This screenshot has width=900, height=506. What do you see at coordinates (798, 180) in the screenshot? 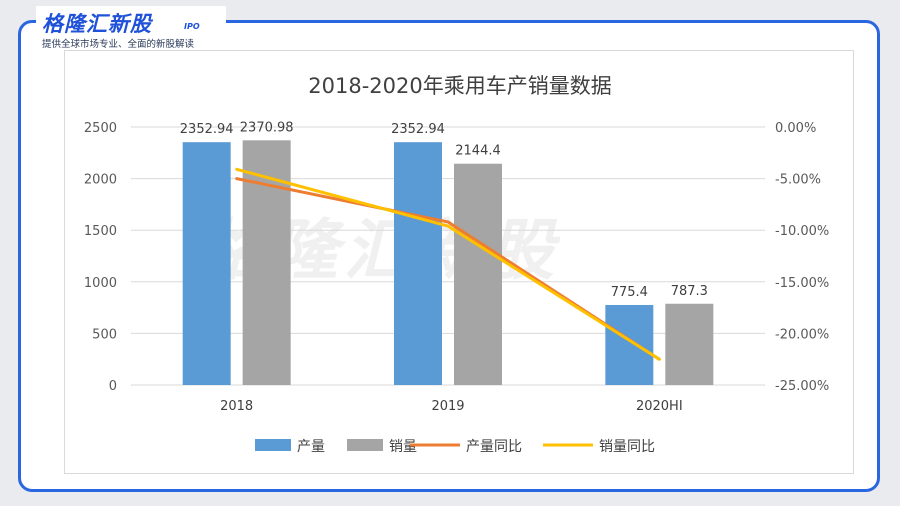
I see `y-right-tick-label: -5.00%` at bounding box center [798, 180].